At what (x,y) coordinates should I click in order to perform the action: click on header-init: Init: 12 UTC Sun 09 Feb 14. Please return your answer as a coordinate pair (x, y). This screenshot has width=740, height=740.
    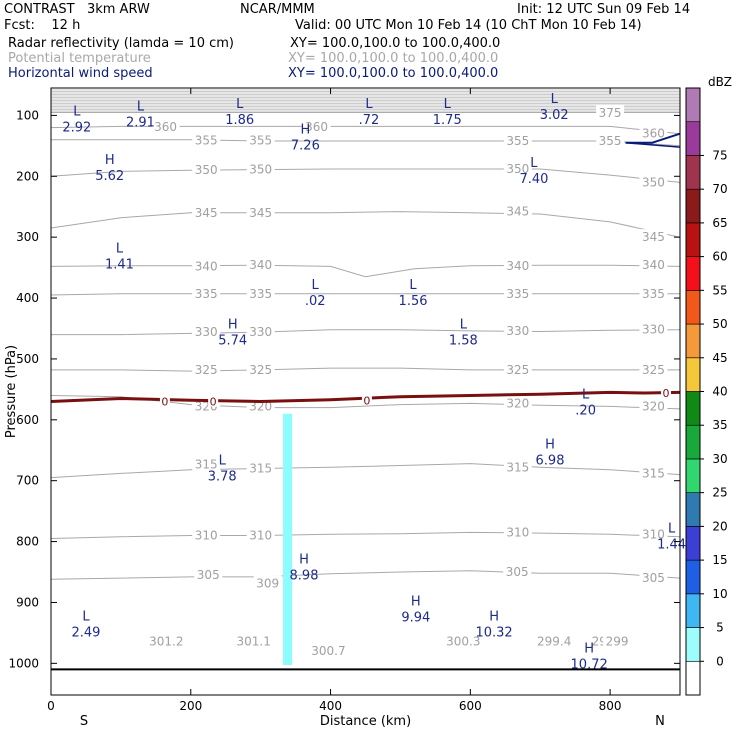
    Looking at the image, I should click on (604, 9).